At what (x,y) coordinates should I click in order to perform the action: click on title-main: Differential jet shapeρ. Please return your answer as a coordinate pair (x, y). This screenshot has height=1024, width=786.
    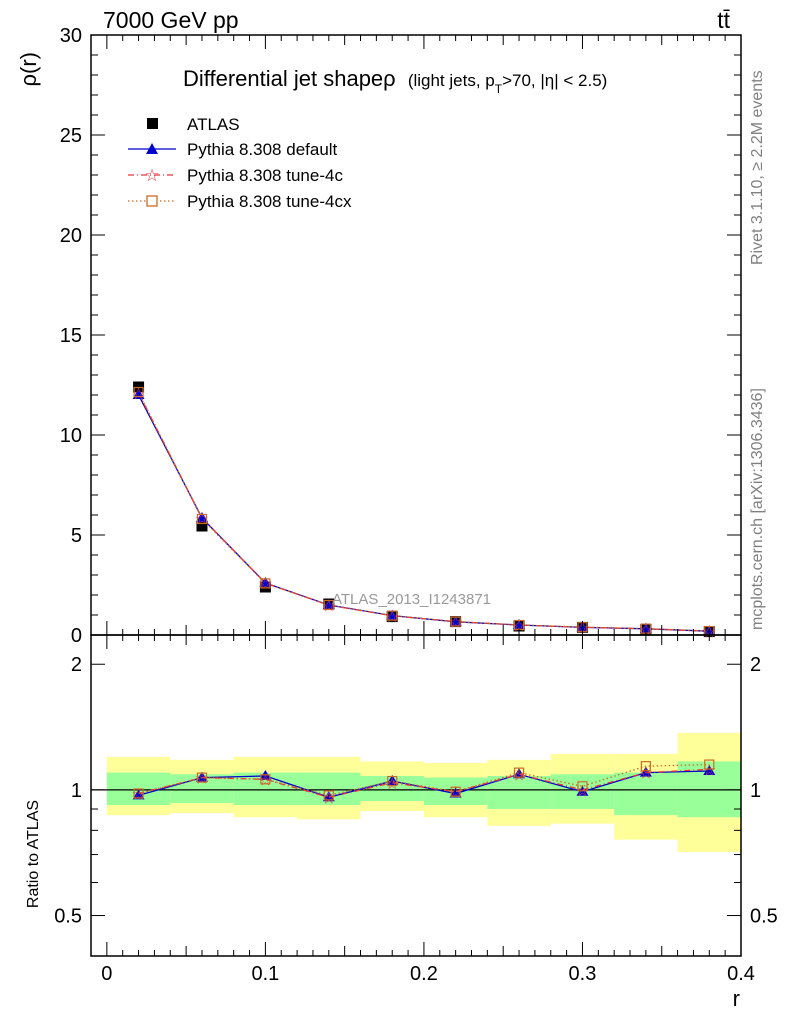
    Looking at the image, I should click on (289, 78).